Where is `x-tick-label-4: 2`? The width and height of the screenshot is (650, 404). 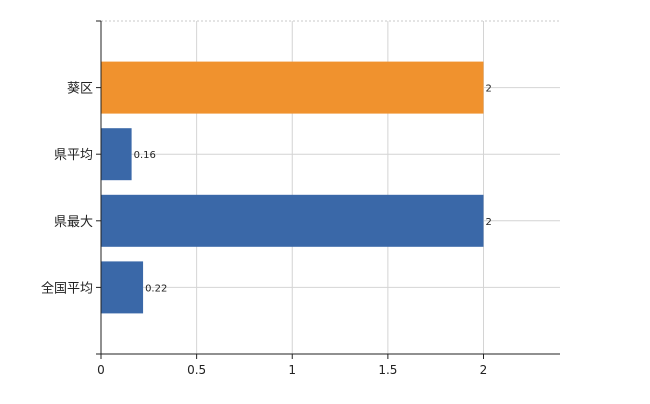 x-tick-label-4: 2 is located at coordinates (484, 370).